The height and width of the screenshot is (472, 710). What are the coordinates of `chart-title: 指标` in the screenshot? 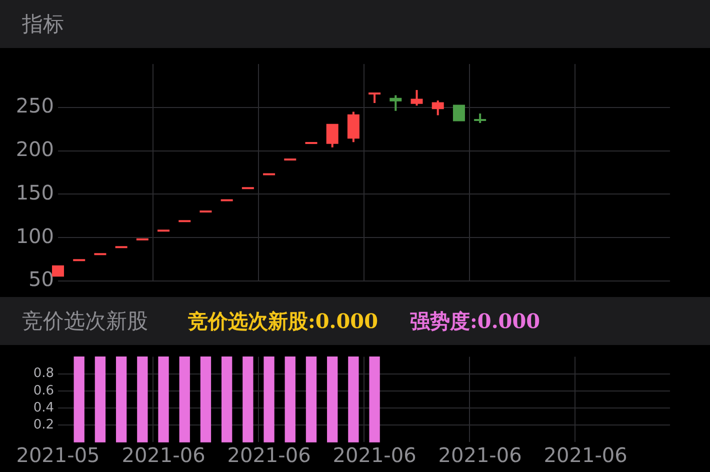 It's located at (43, 24).